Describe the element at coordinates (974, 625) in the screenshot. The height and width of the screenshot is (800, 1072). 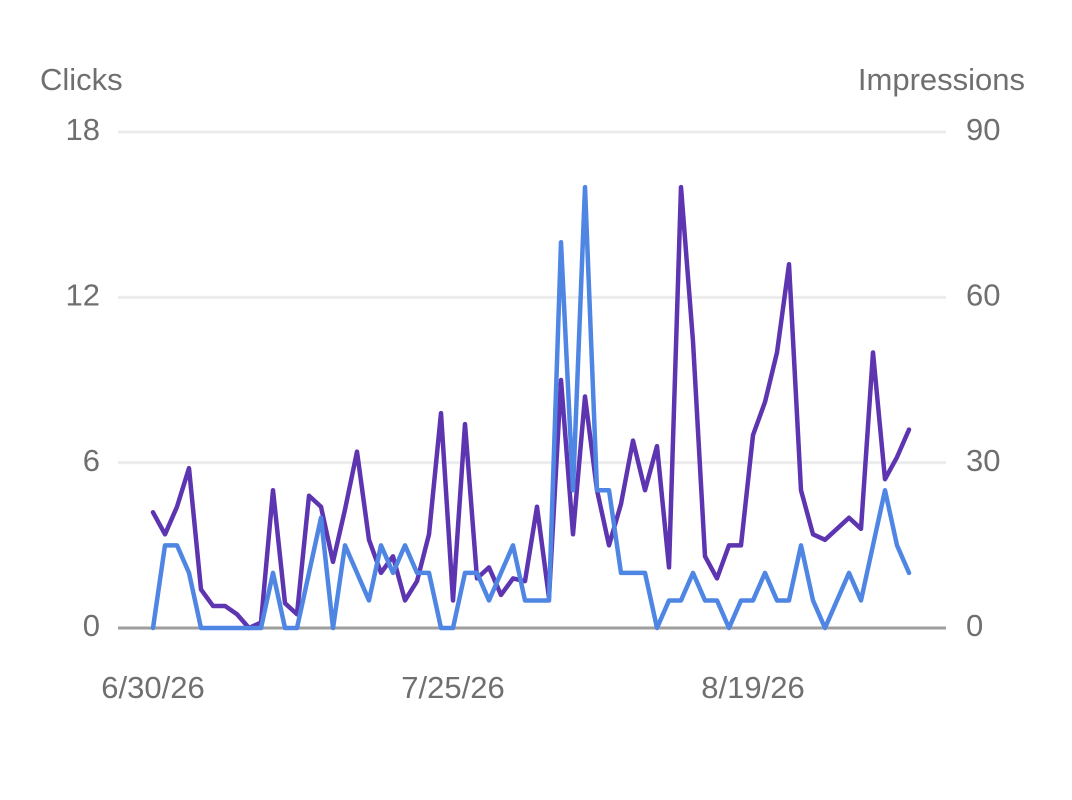
I see `y2-tick-label: 0` at that location.